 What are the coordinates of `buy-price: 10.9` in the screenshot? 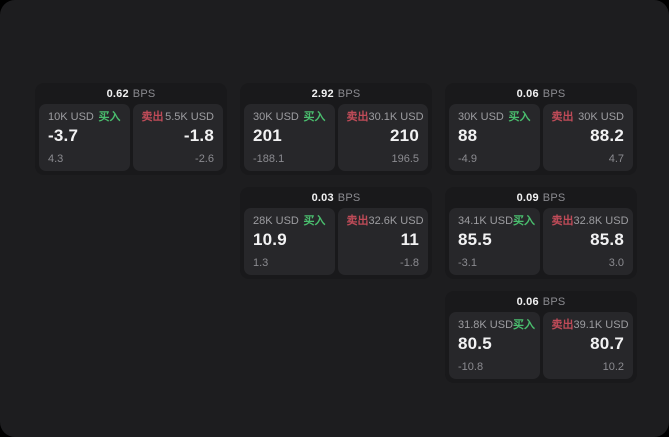 It's located at (270, 239).